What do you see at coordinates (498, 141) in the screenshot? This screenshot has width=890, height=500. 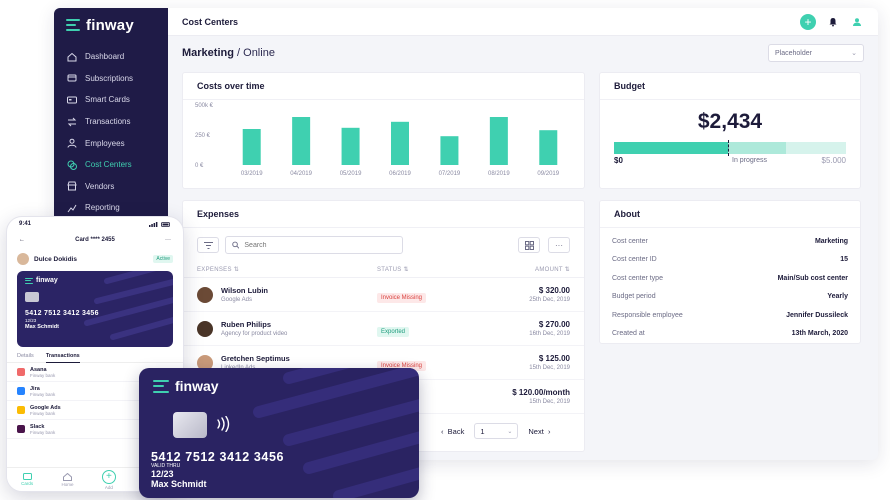 I see `bar-08/2019` at bounding box center [498, 141].